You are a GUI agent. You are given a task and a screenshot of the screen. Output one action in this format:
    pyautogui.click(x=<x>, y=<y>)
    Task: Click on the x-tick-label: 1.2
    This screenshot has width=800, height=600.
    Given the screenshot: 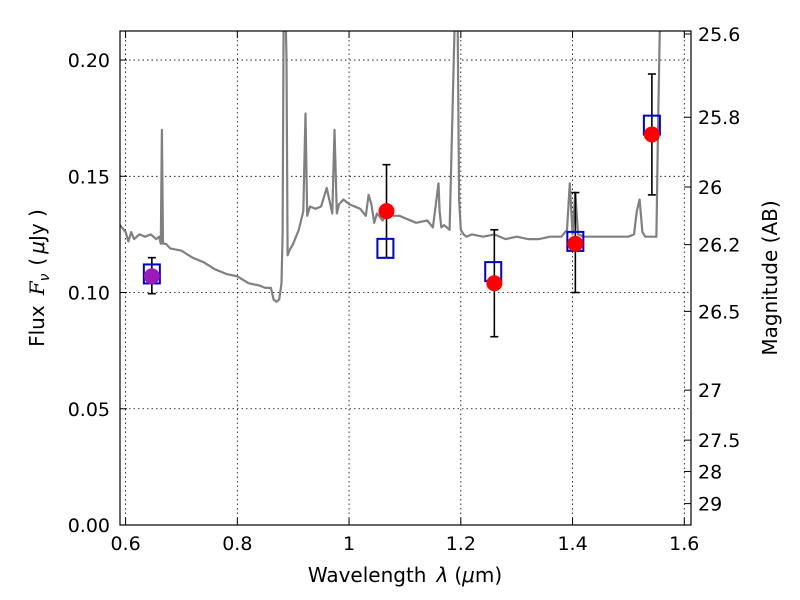 What is the action you would take?
    pyautogui.click(x=461, y=544)
    